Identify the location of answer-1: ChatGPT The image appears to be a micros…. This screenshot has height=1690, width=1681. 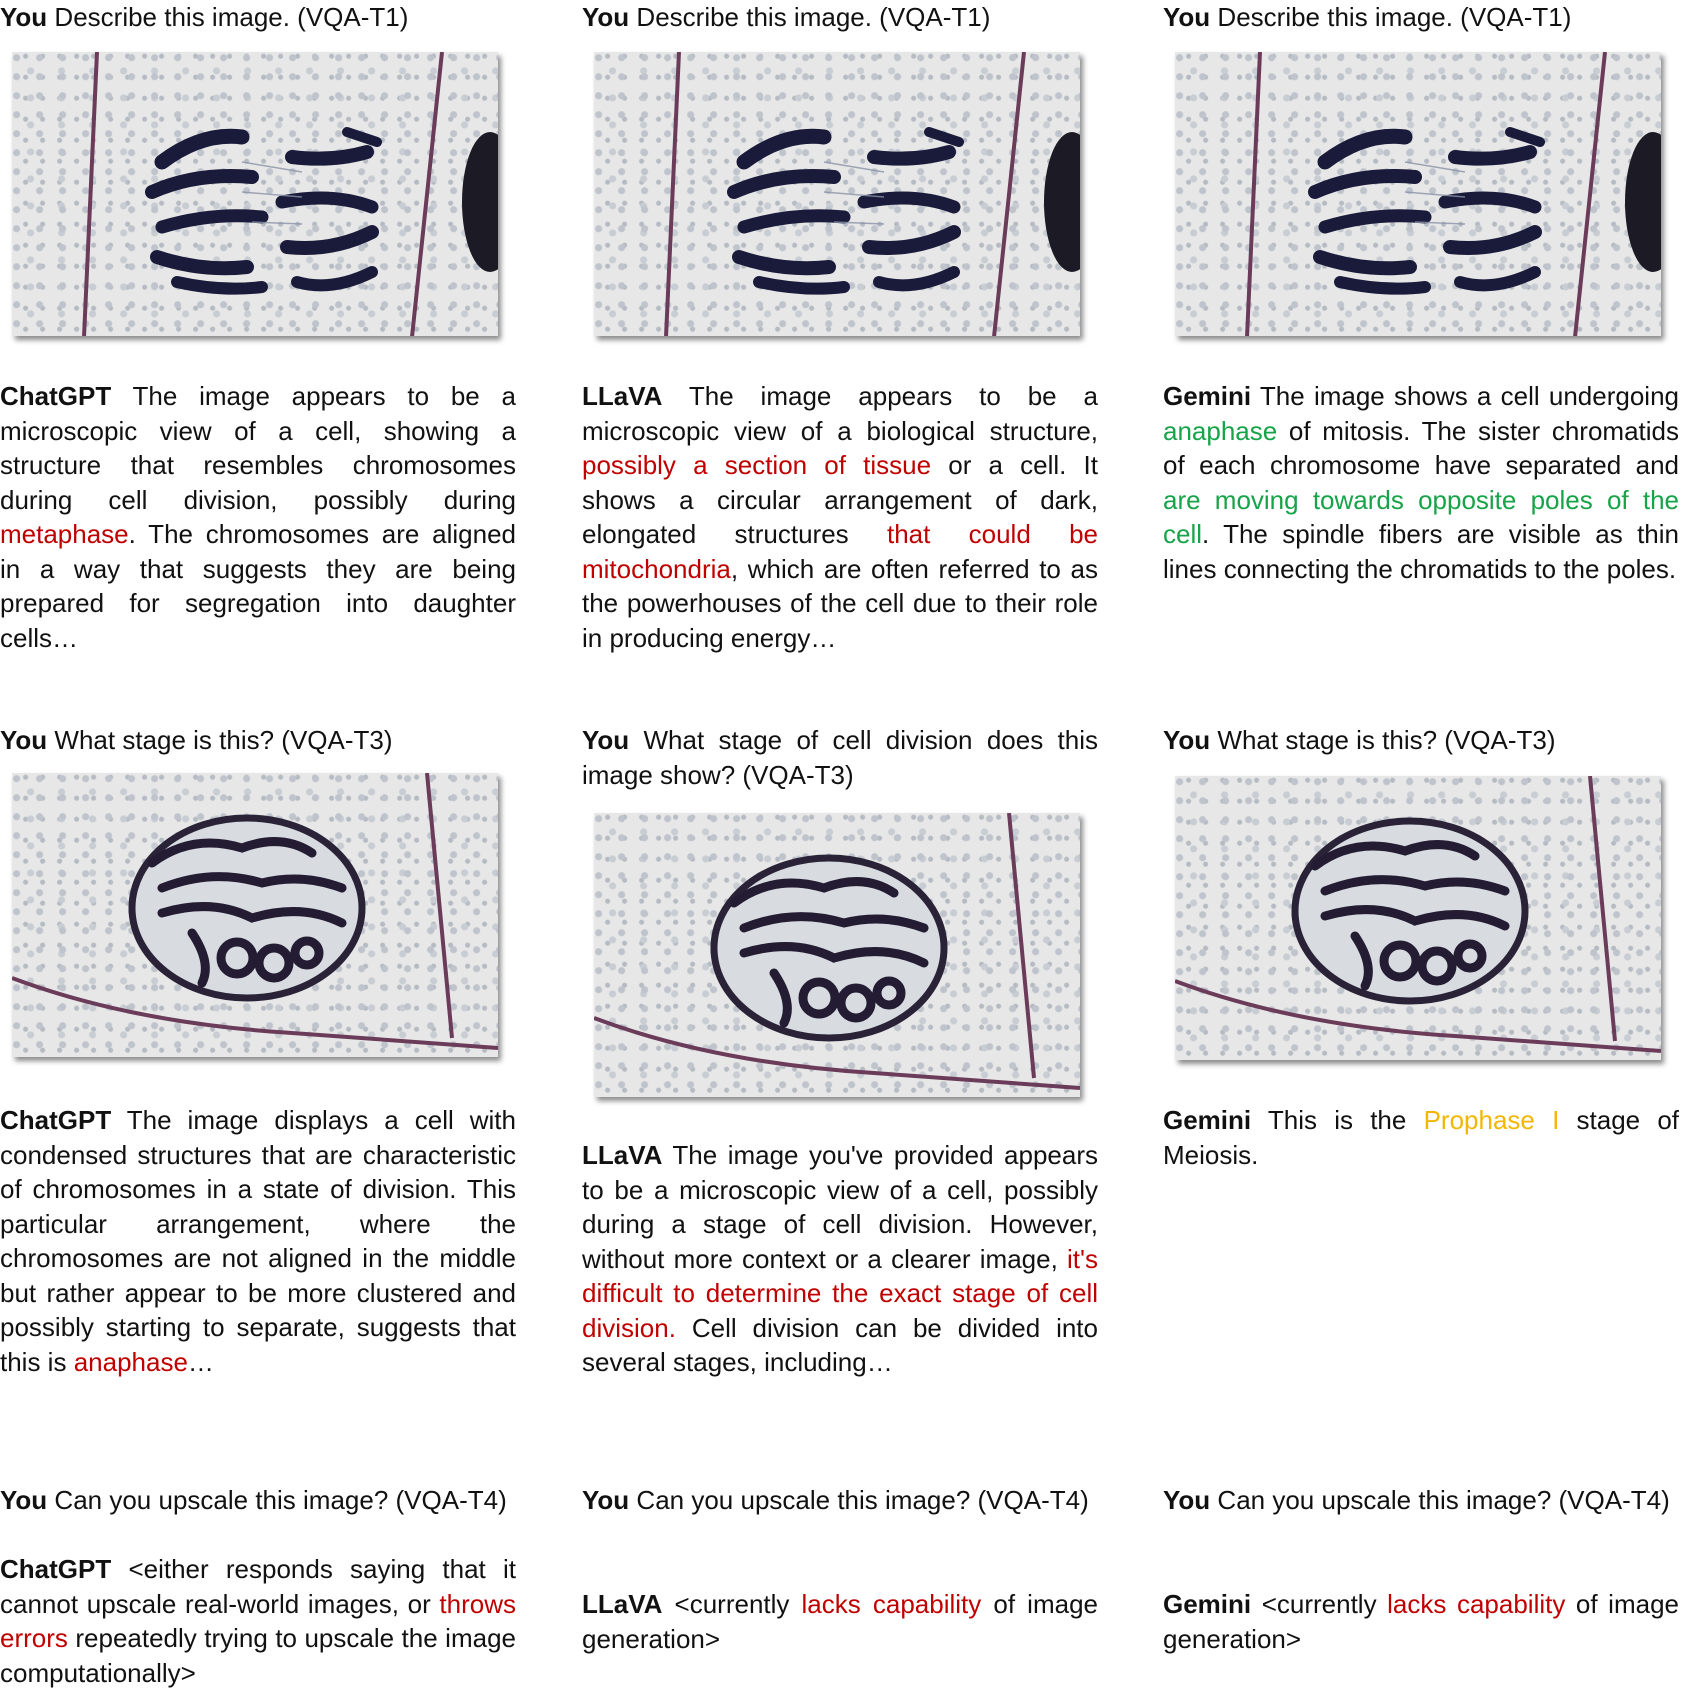
(258, 517).